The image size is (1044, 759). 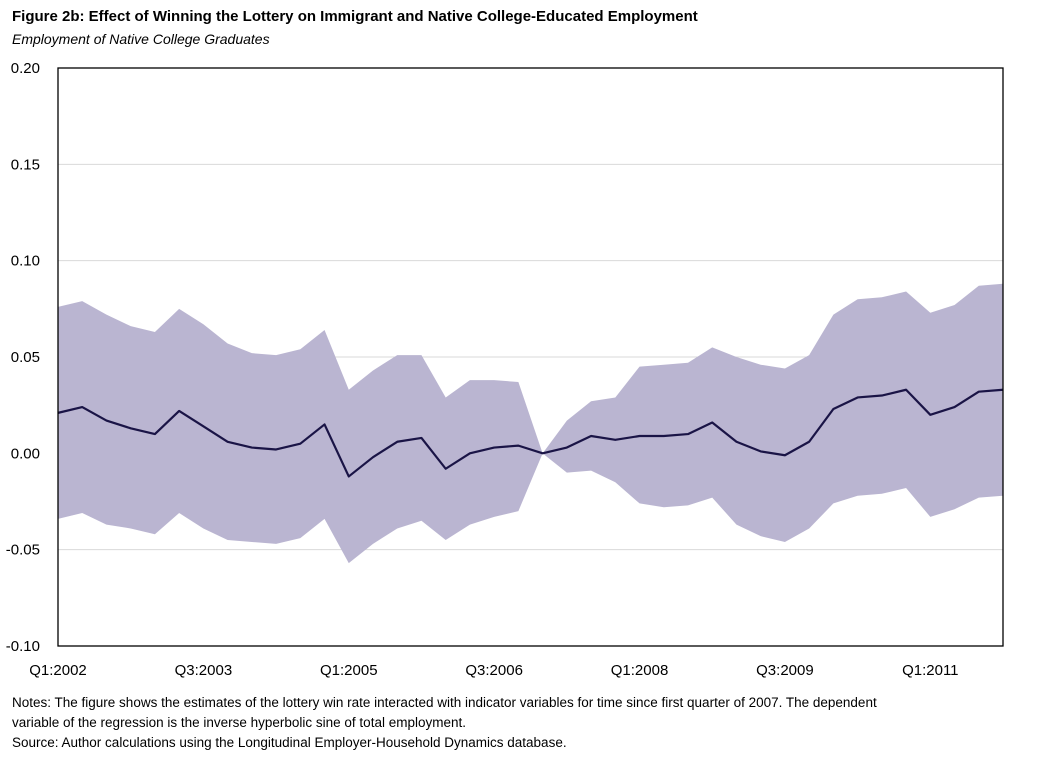 What do you see at coordinates (25, 164) in the screenshot?
I see `y-tick-label: 0.15` at bounding box center [25, 164].